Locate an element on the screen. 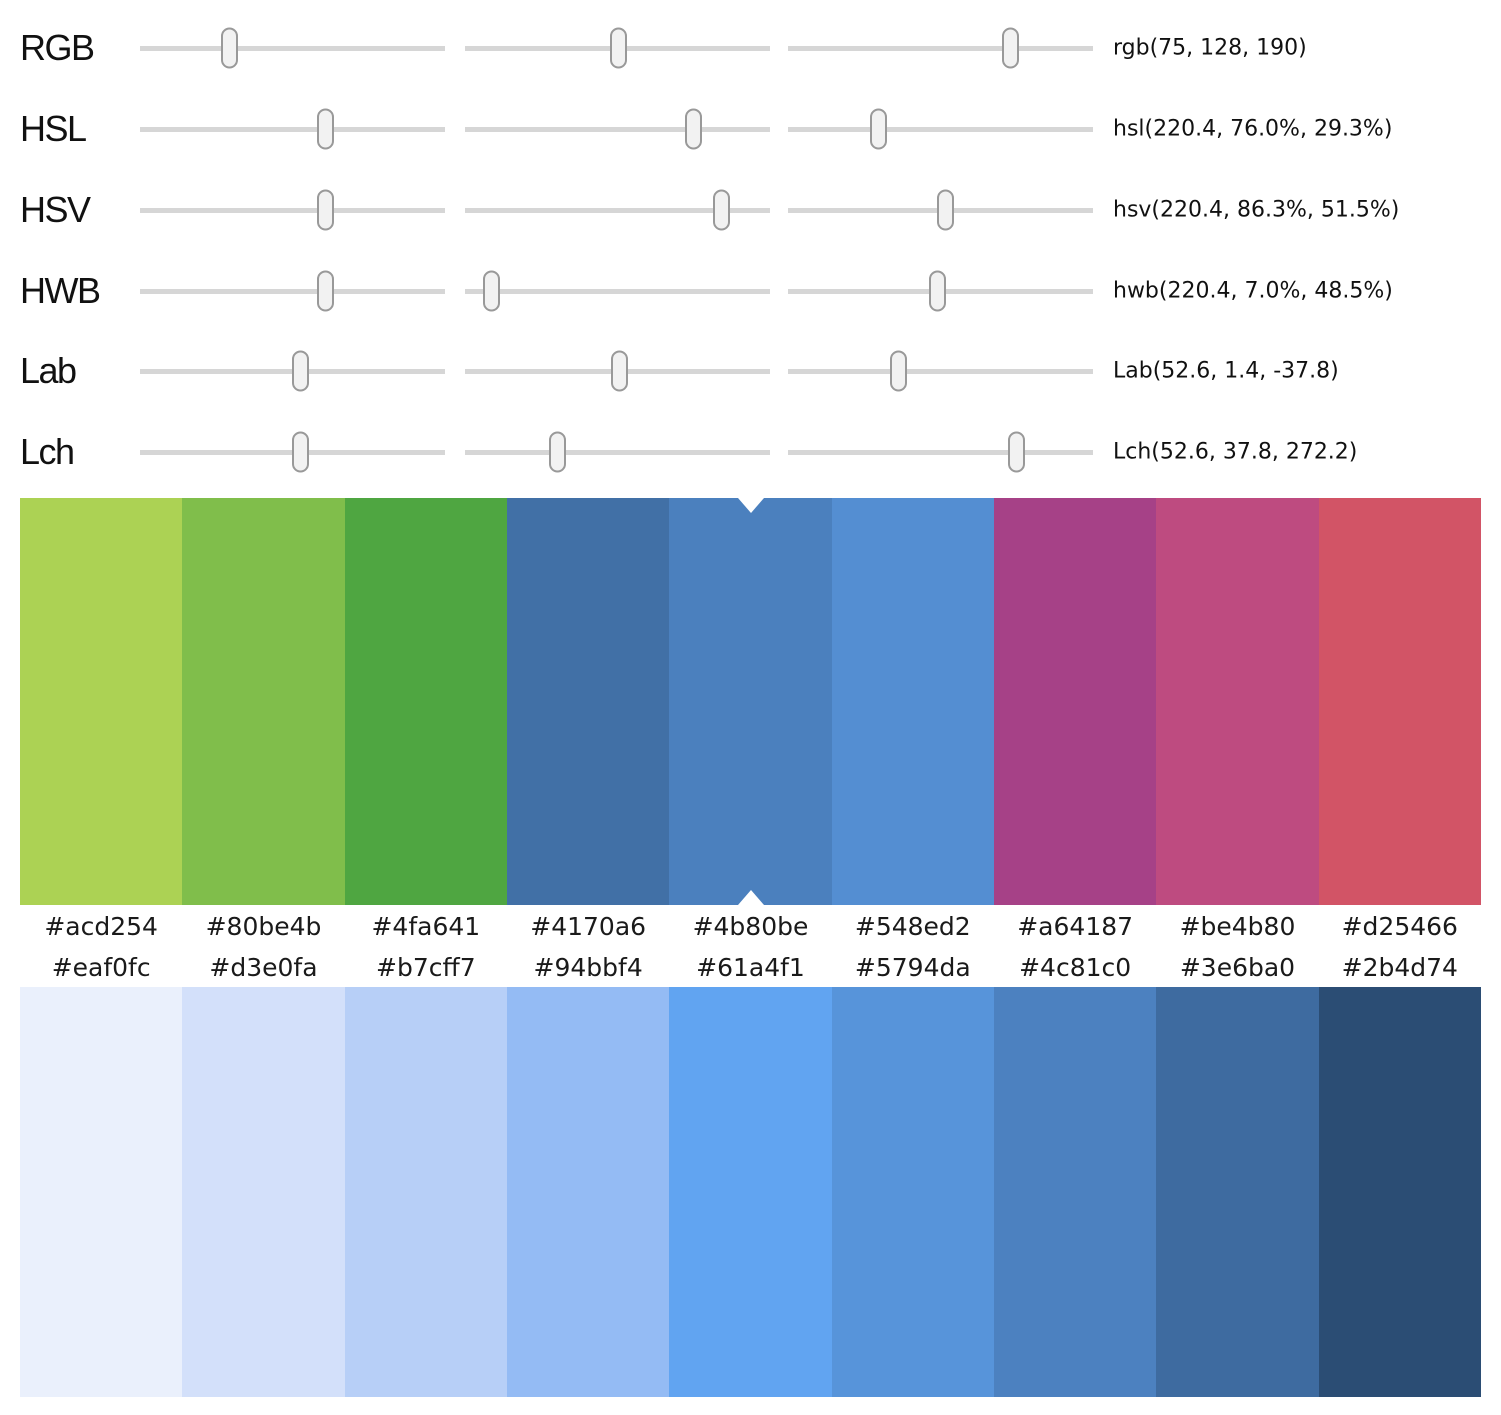 The image size is (1501, 1415). colorspace-label: RGB is located at coordinates (57, 47).